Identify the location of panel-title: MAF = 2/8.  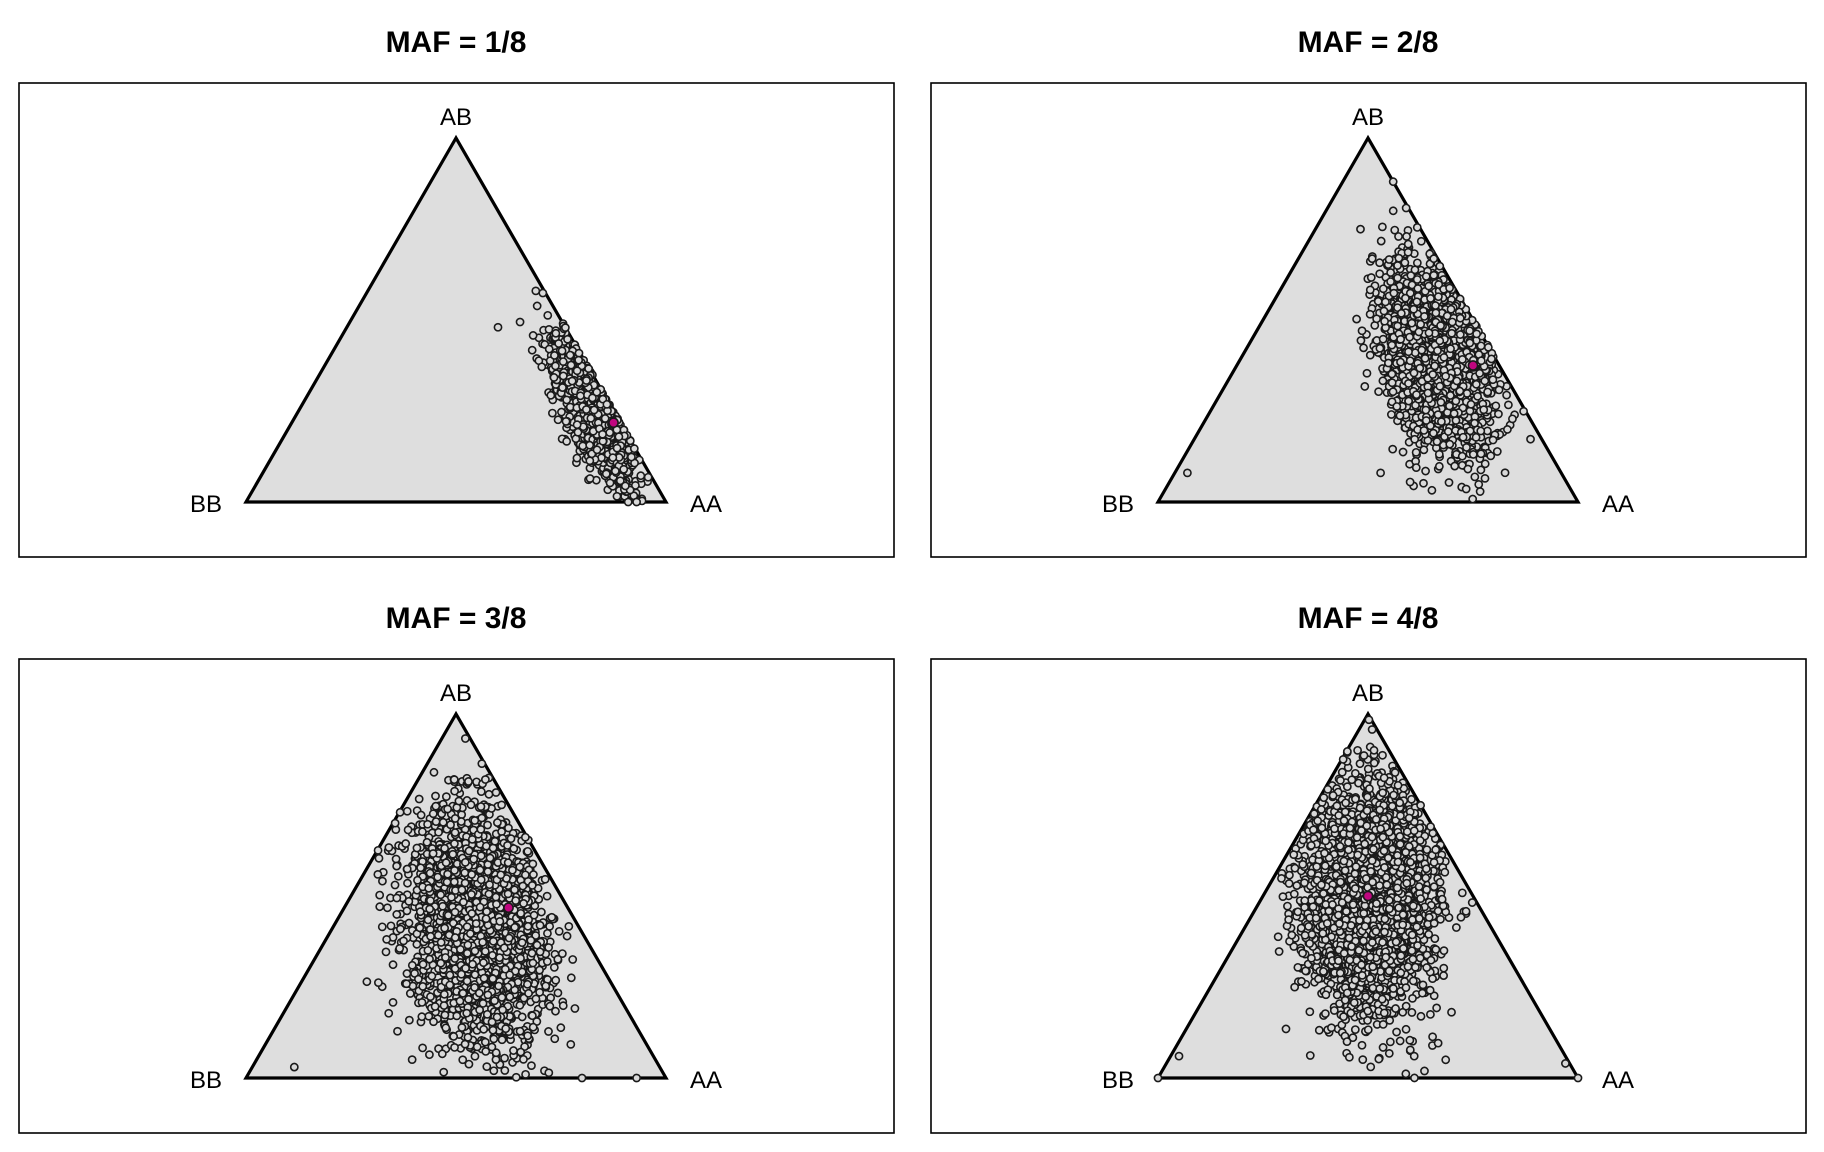
(1368, 42).